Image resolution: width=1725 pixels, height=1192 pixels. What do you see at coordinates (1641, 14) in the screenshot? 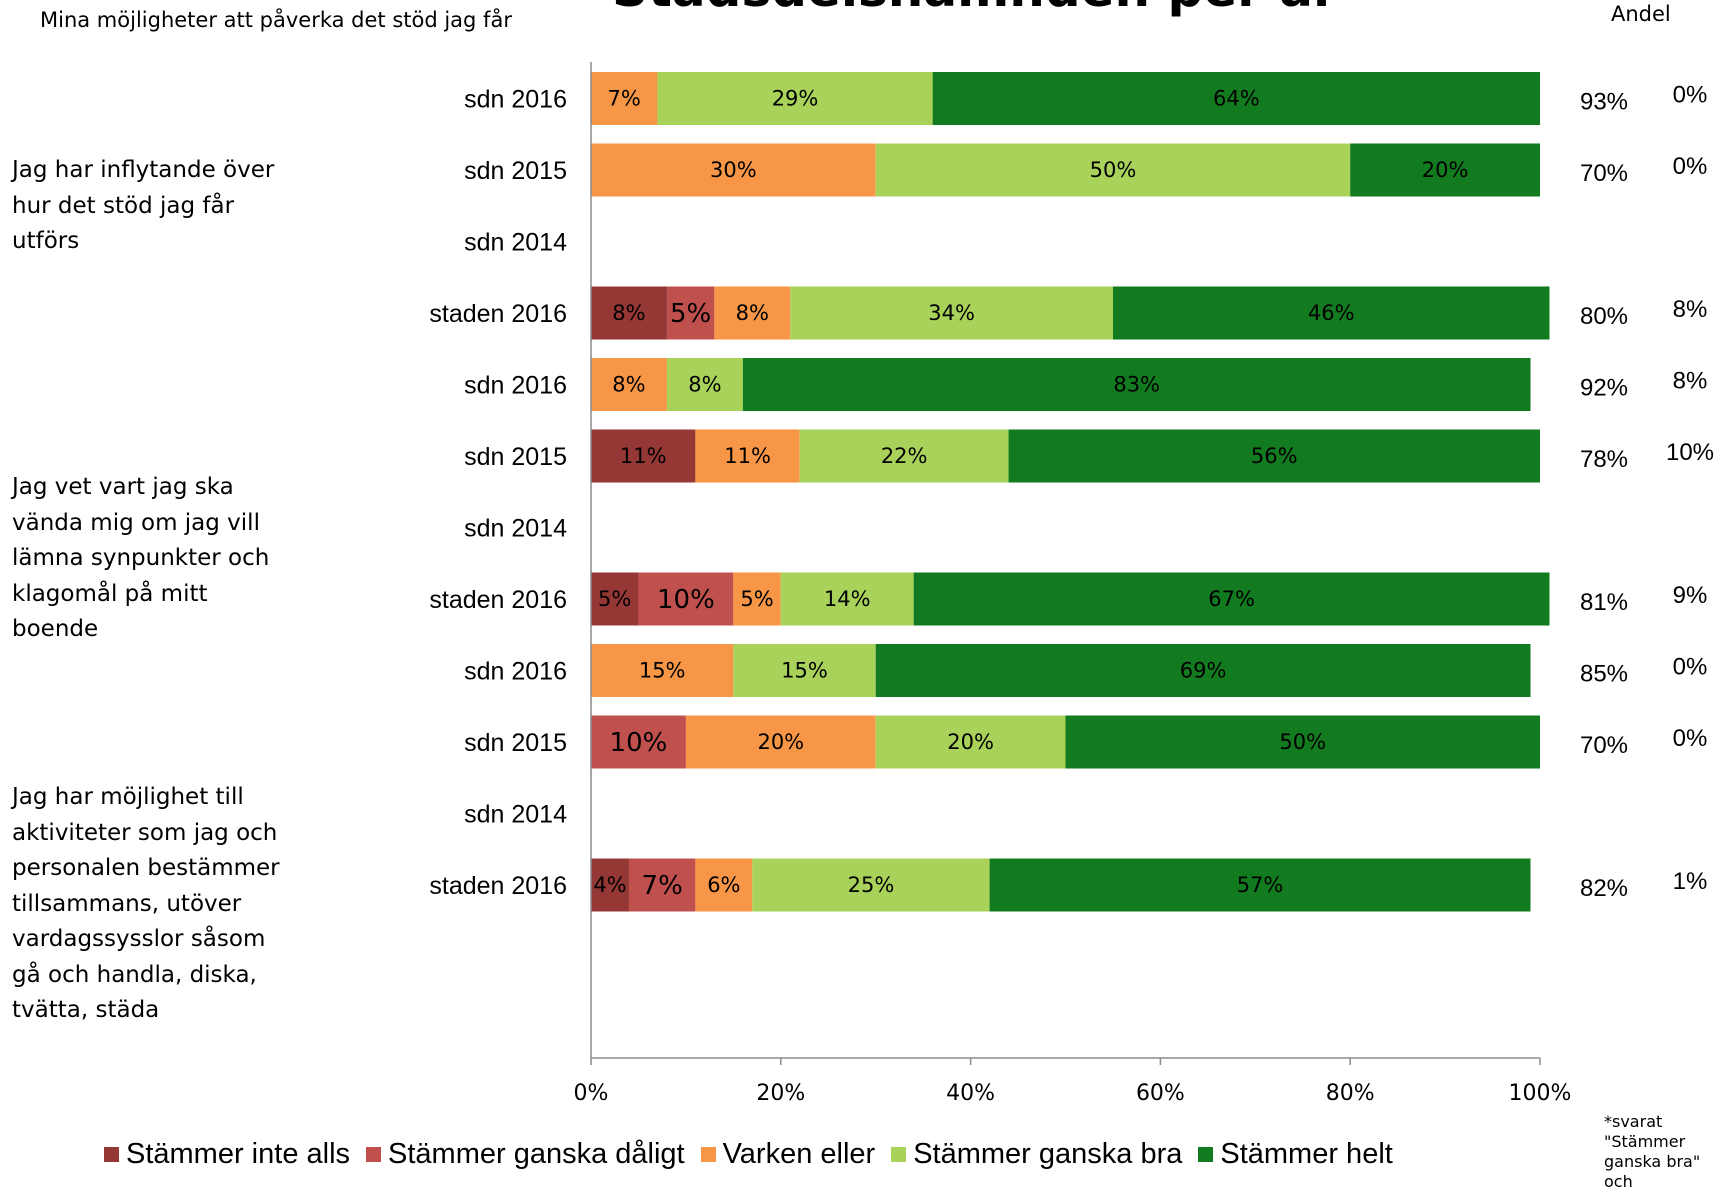
I see `share-column-header: Andel` at bounding box center [1641, 14].